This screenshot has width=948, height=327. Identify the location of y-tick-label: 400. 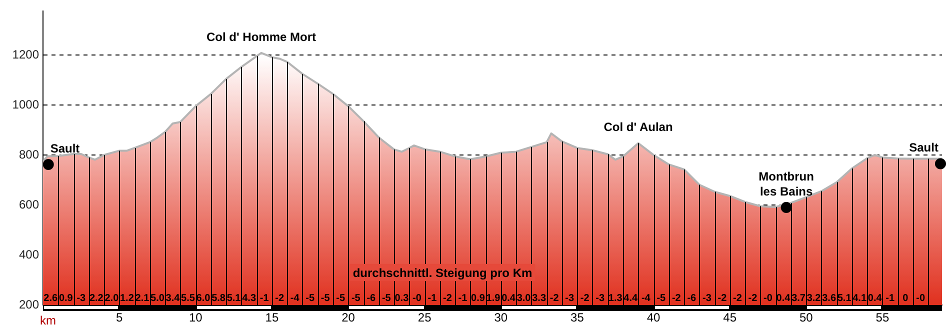
(29, 254).